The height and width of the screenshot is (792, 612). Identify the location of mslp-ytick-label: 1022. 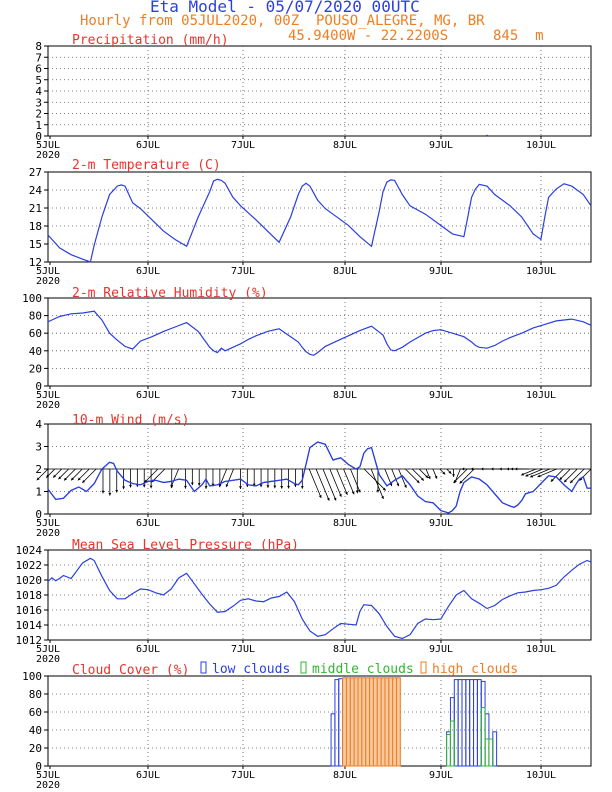
(29, 565).